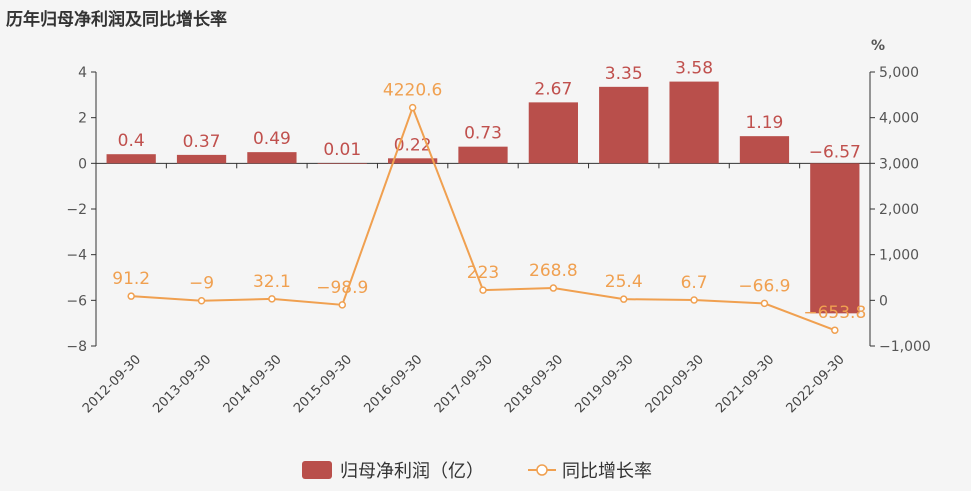 Image resolution: width=971 pixels, height=491 pixels. What do you see at coordinates (605, 384) in the screenshot?
I see `x-axis-tick-label: 2019-09-30` at bounding box center [605, 384].